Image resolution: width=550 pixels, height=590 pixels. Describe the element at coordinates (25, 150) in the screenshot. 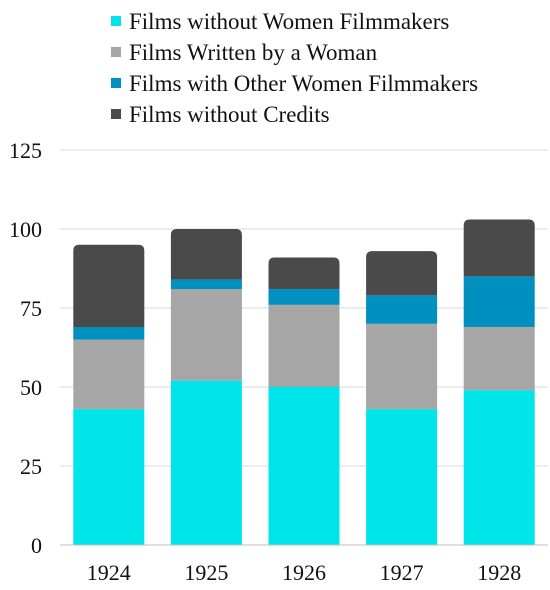

I see `y-tick-label-5: 125` at that location.